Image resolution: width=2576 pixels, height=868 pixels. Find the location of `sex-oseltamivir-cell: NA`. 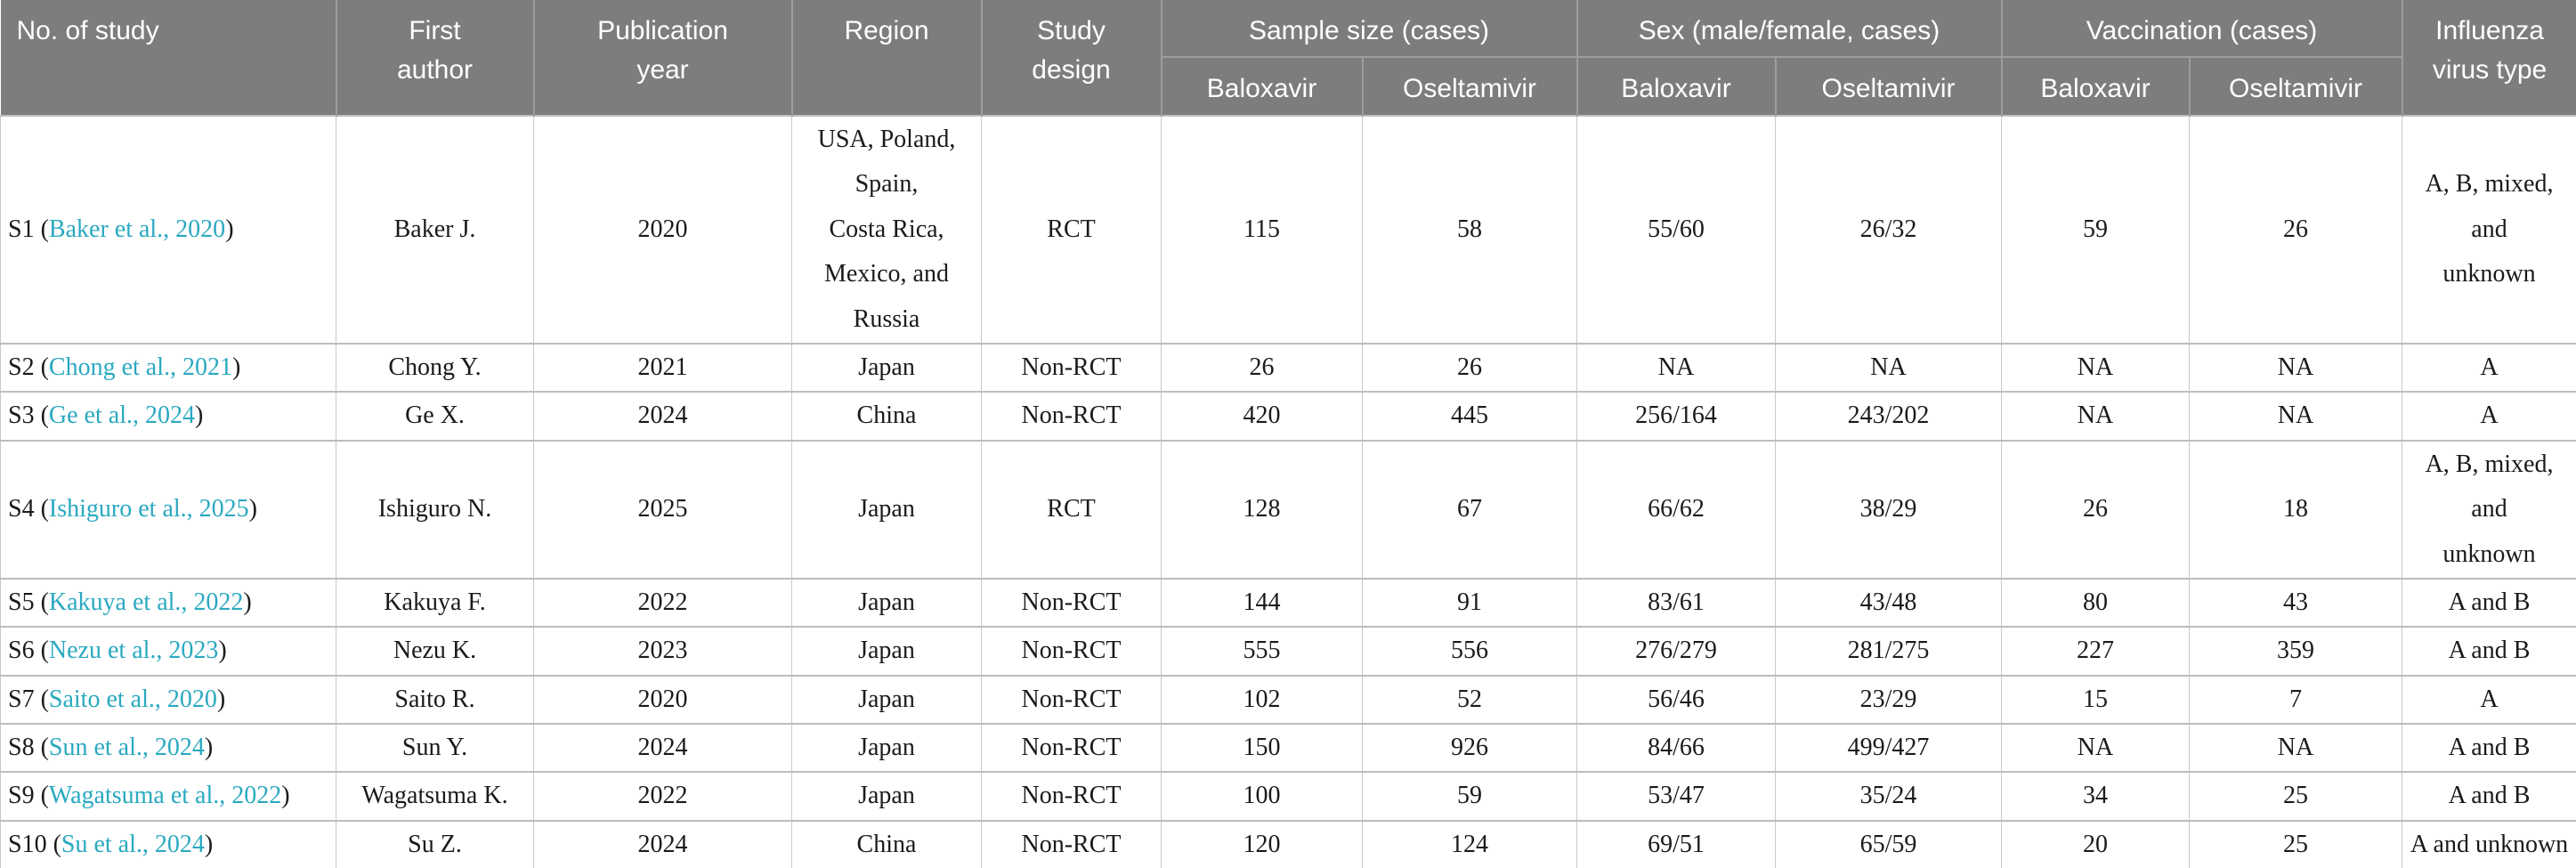

sex-oseltamivir-cell: NA is located at coordinates (1888, 367).